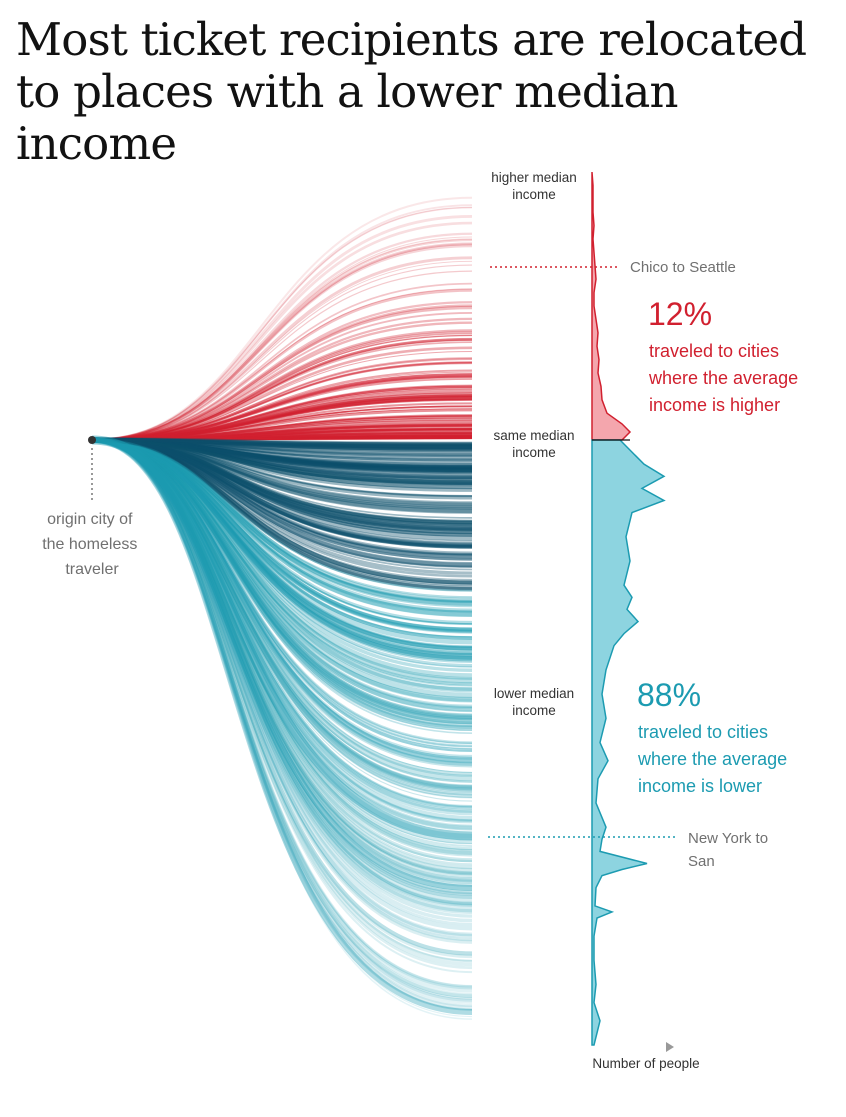  I want to click on flow-band, so click(282, 527).